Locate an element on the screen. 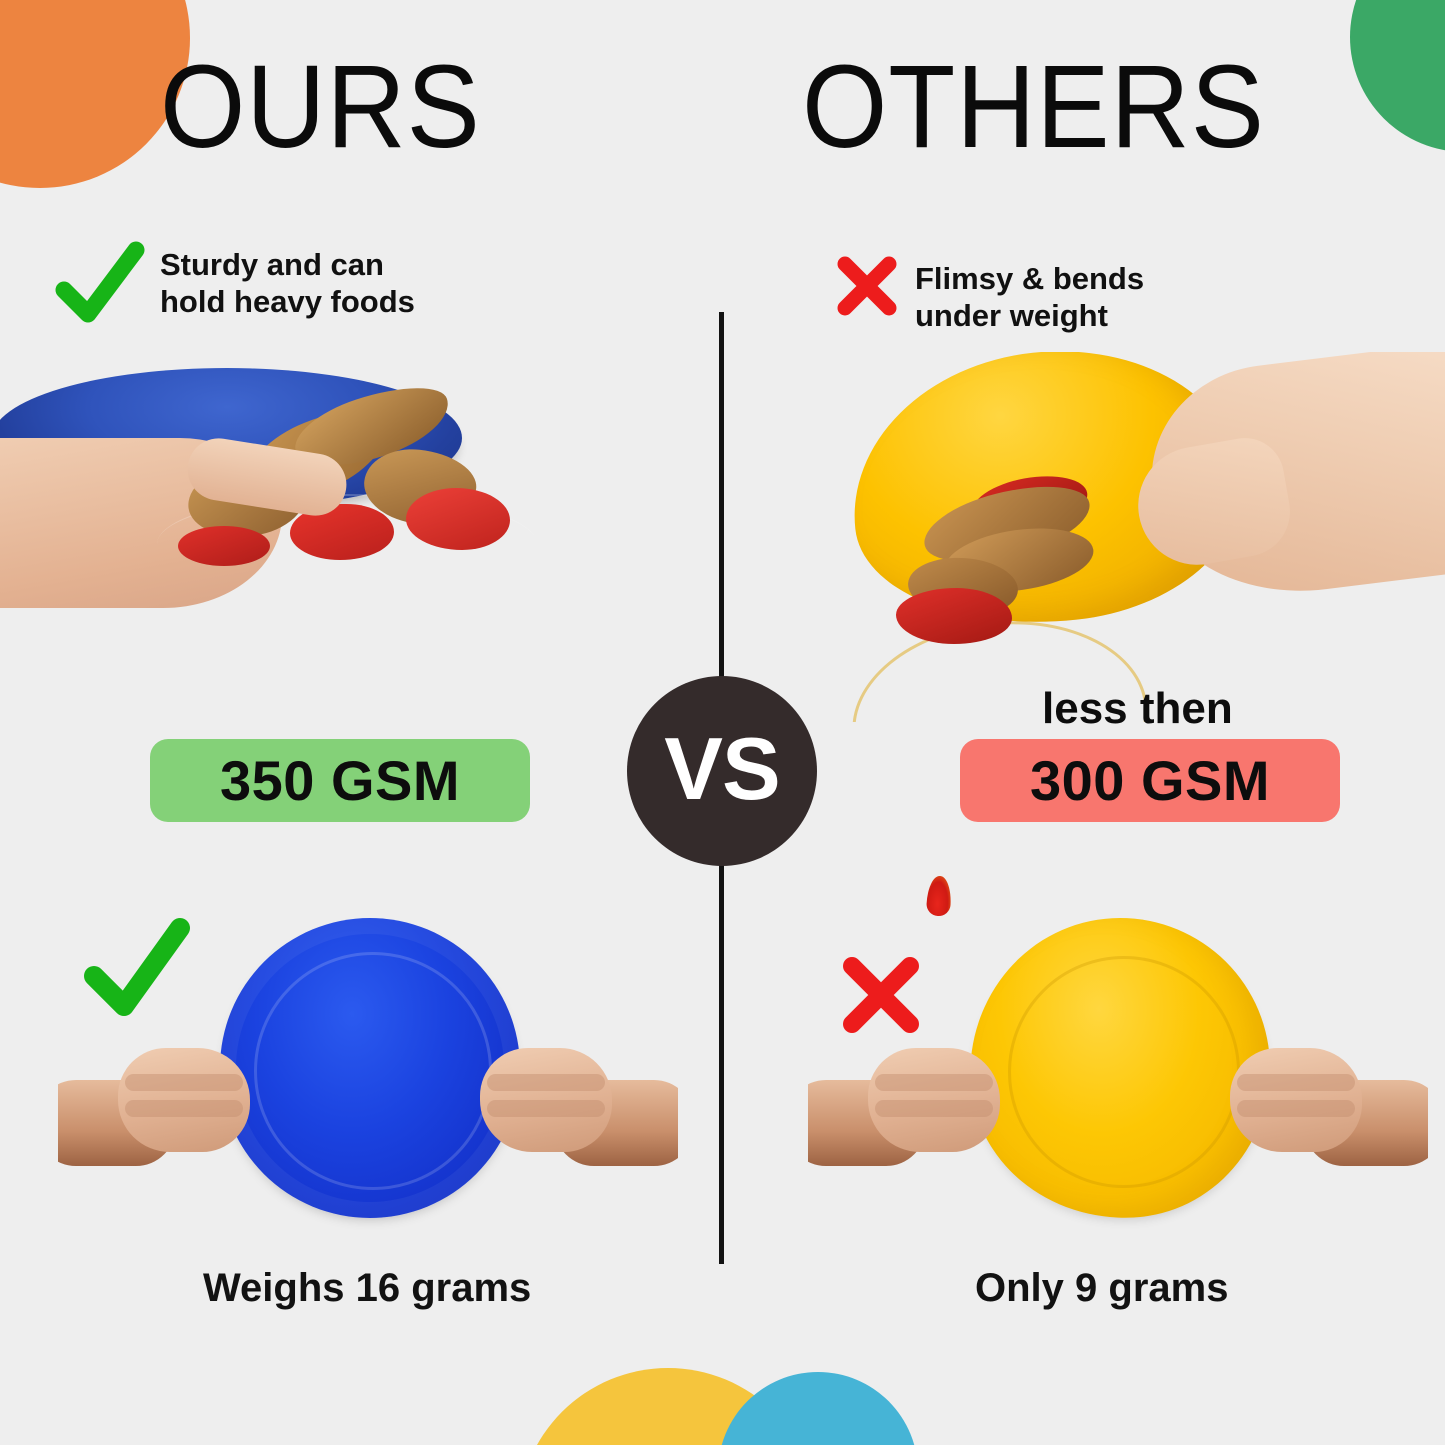 The height and width of the screenshot is (1445, 1445). decorative-circle-green is located at coordinates (1397, 76).